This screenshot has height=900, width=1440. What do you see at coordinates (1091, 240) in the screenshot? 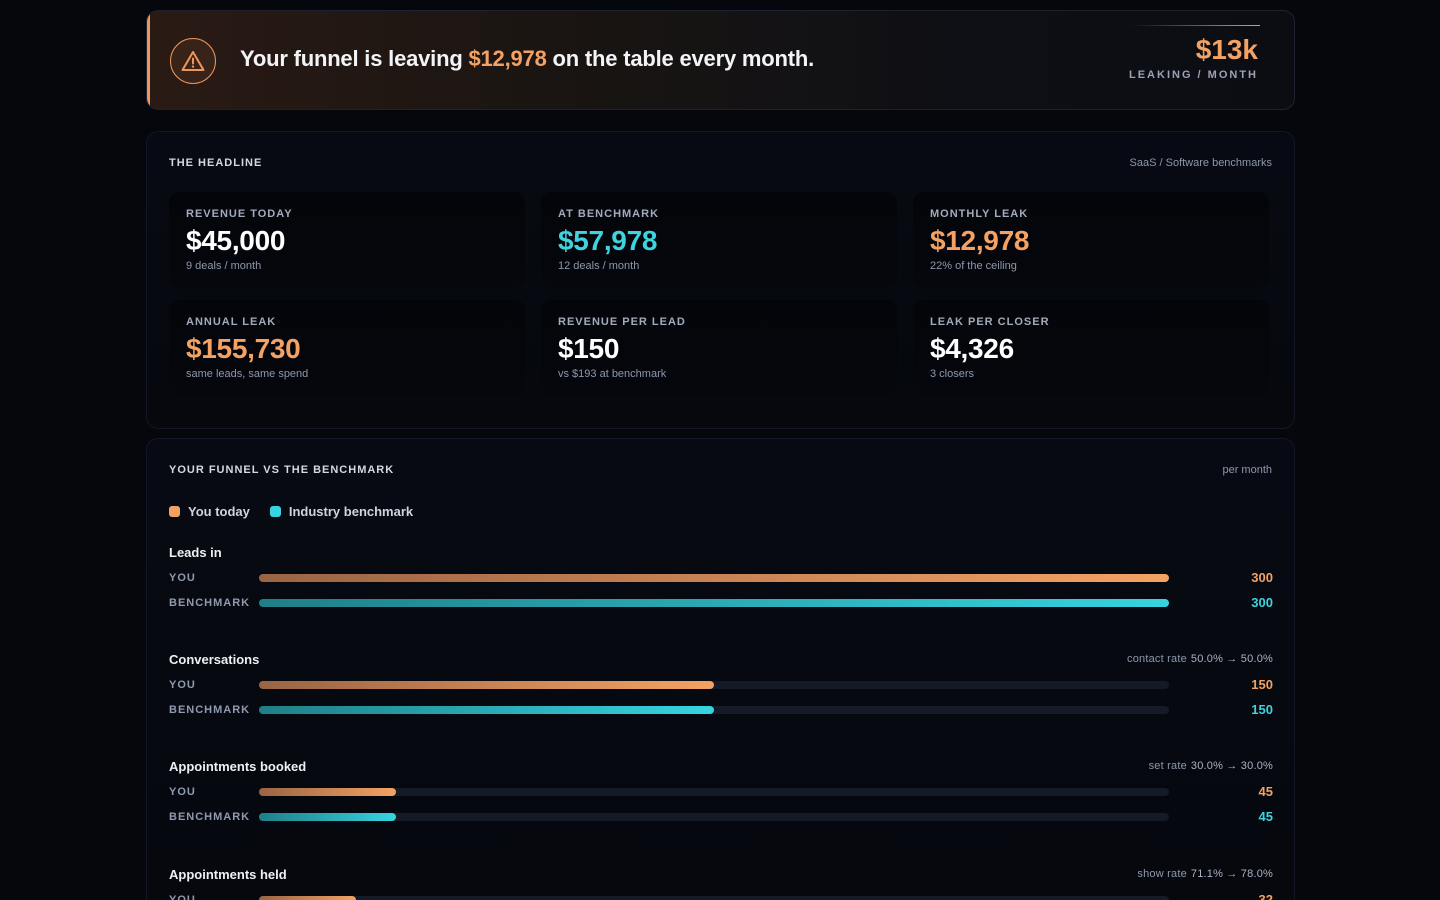
I see `metric-tile: MONTHLY LEAK $12,978 22% of the ceiling` at bounding box center [1091, 240].